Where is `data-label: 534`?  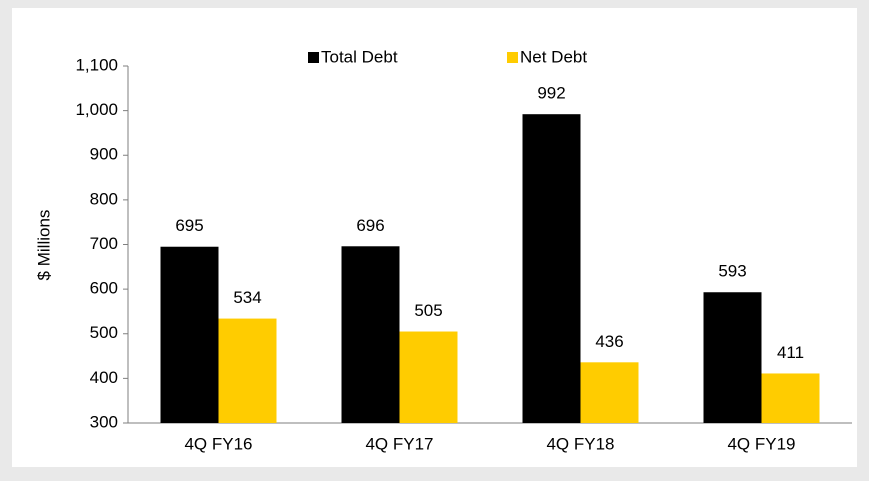
data-label: 534 is located at coordinates (247, 297).